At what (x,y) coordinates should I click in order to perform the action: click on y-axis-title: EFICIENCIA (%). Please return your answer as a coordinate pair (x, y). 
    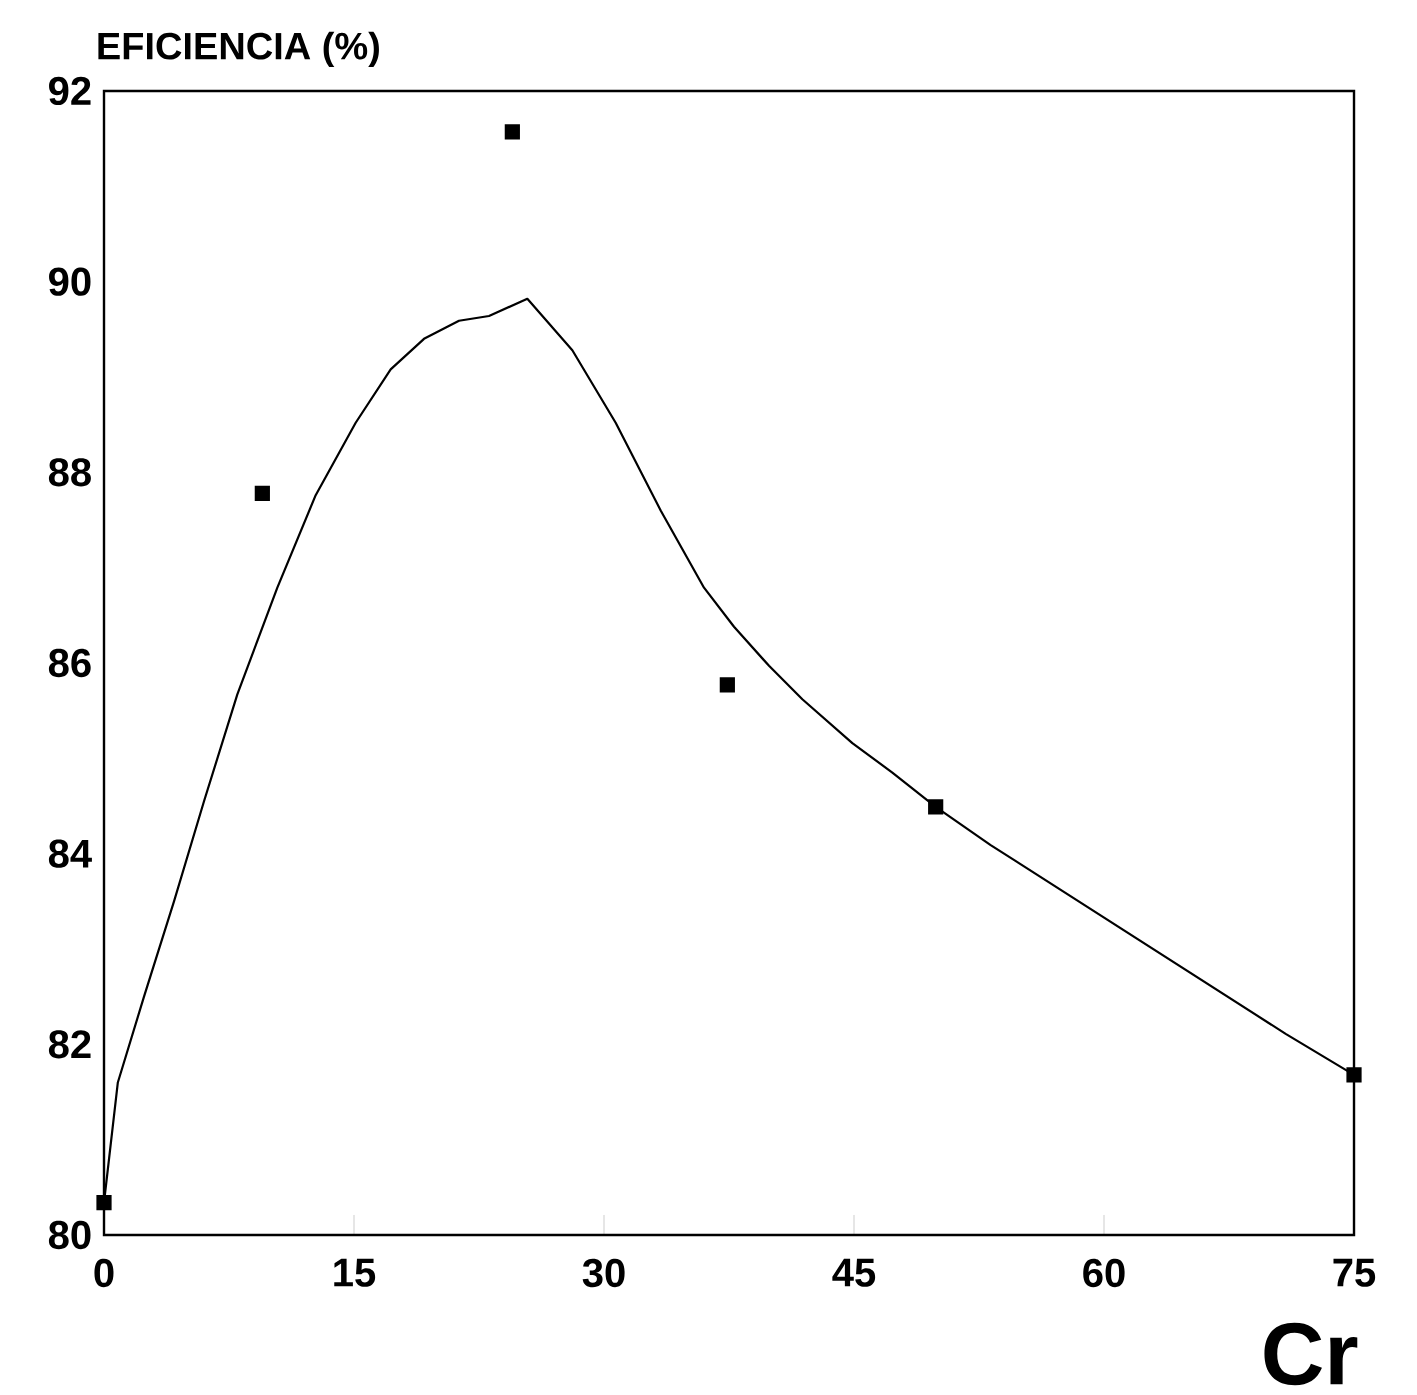
    Looking at the image, I should click on (238, 49).